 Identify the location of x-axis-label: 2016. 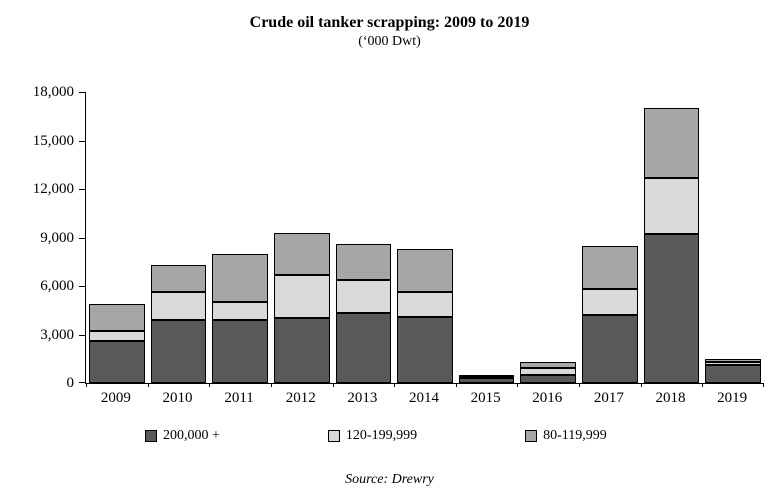
(547, 398).